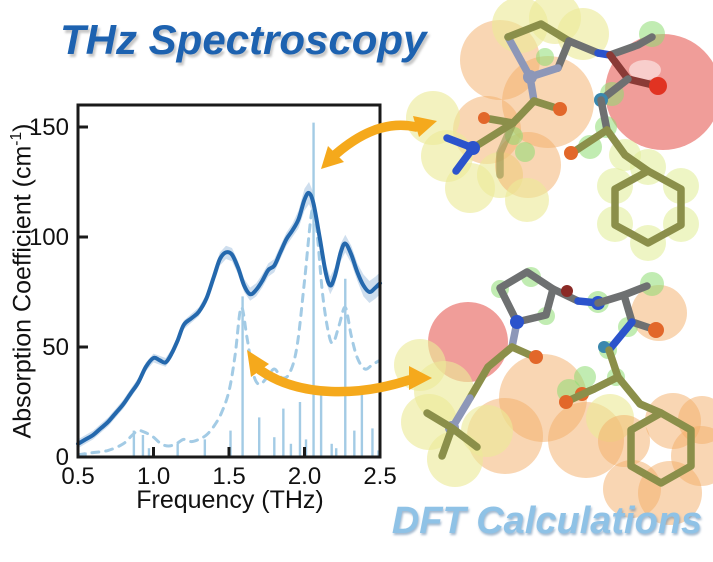 The image size is (713, 562). I want to click on y-tick-label: 0, so click(62, 457).